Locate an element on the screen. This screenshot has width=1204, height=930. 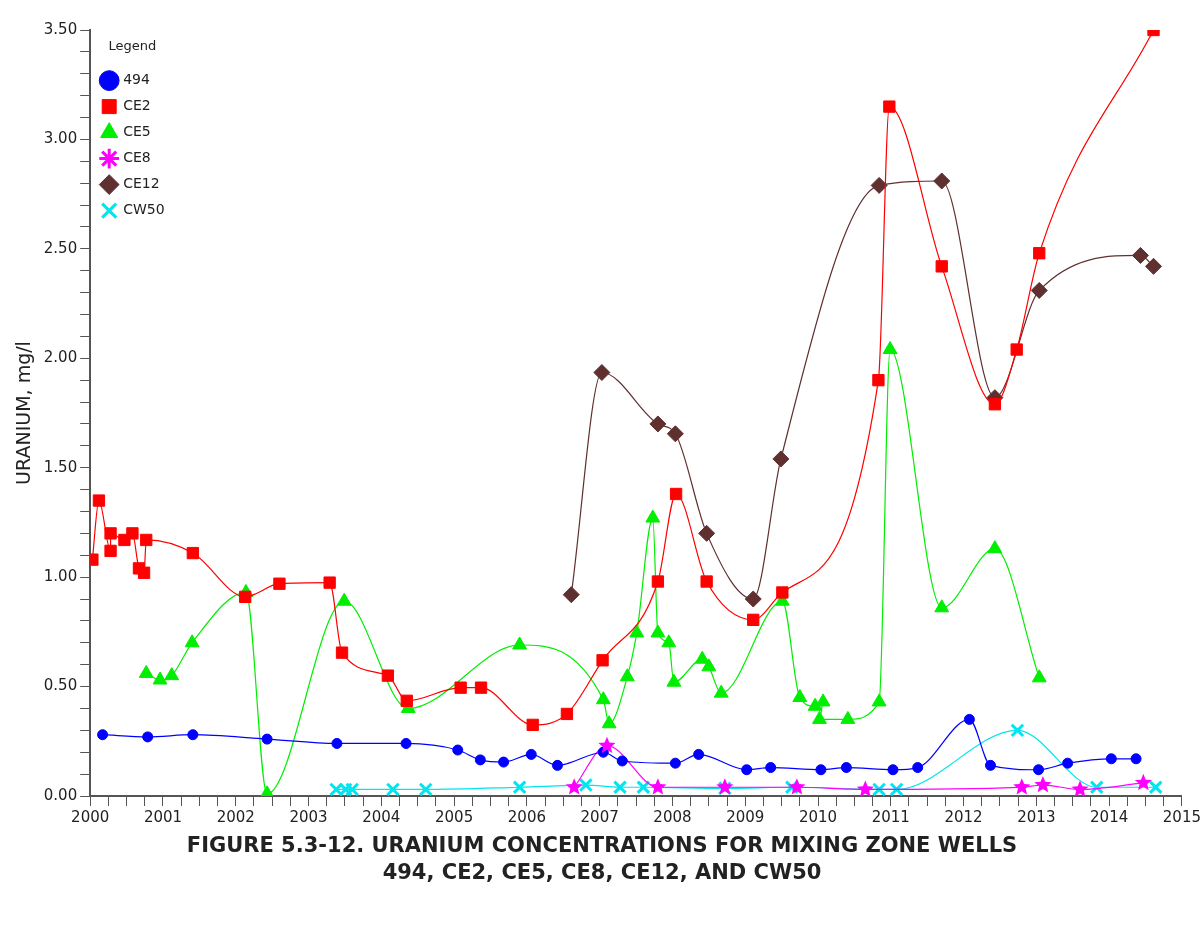
x-tick-label: 2002 is located at coordinates (235, 816).